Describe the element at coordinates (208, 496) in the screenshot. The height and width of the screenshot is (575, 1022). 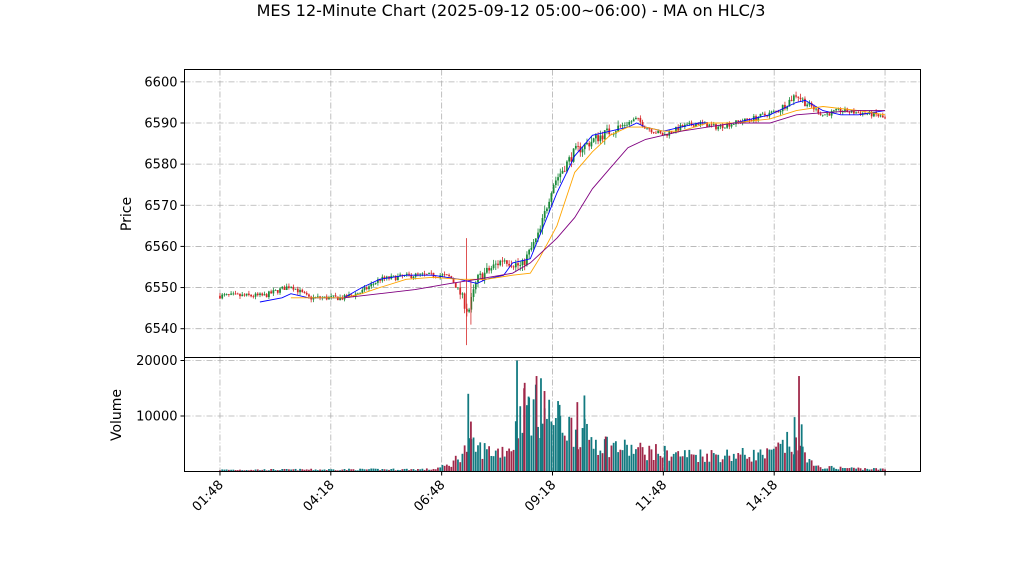
I see `x-tick-label: 01:48` at that location.